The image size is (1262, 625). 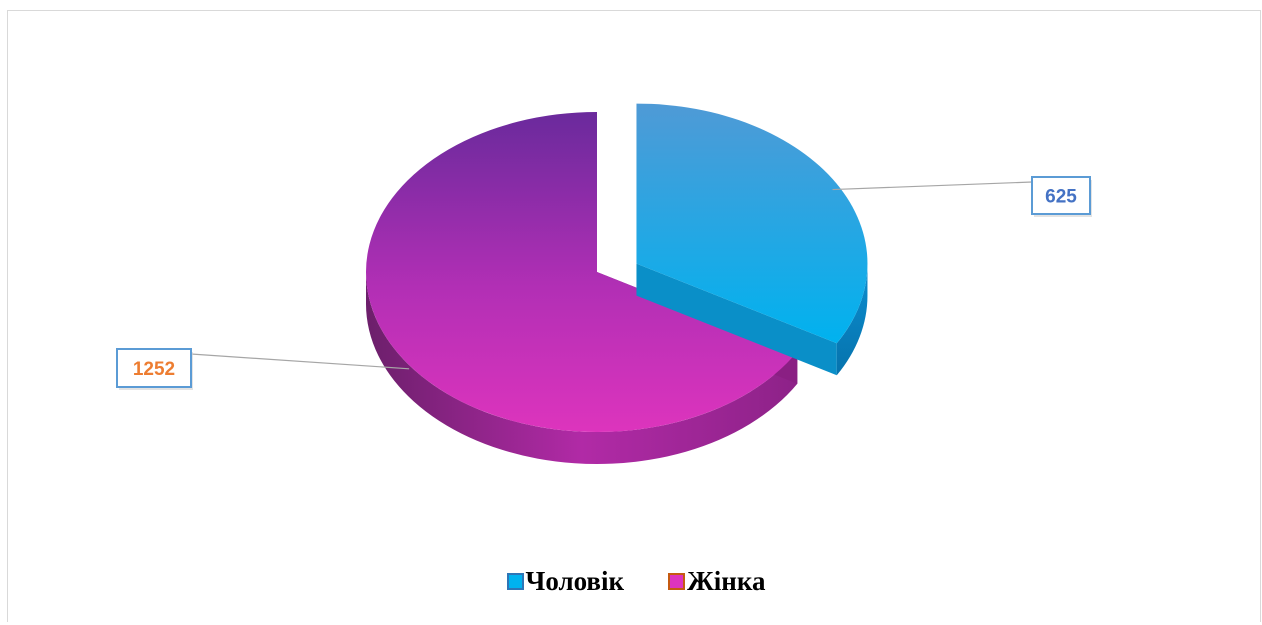 I want to click on pie-slice-side-male, so click(x=852, y=319).